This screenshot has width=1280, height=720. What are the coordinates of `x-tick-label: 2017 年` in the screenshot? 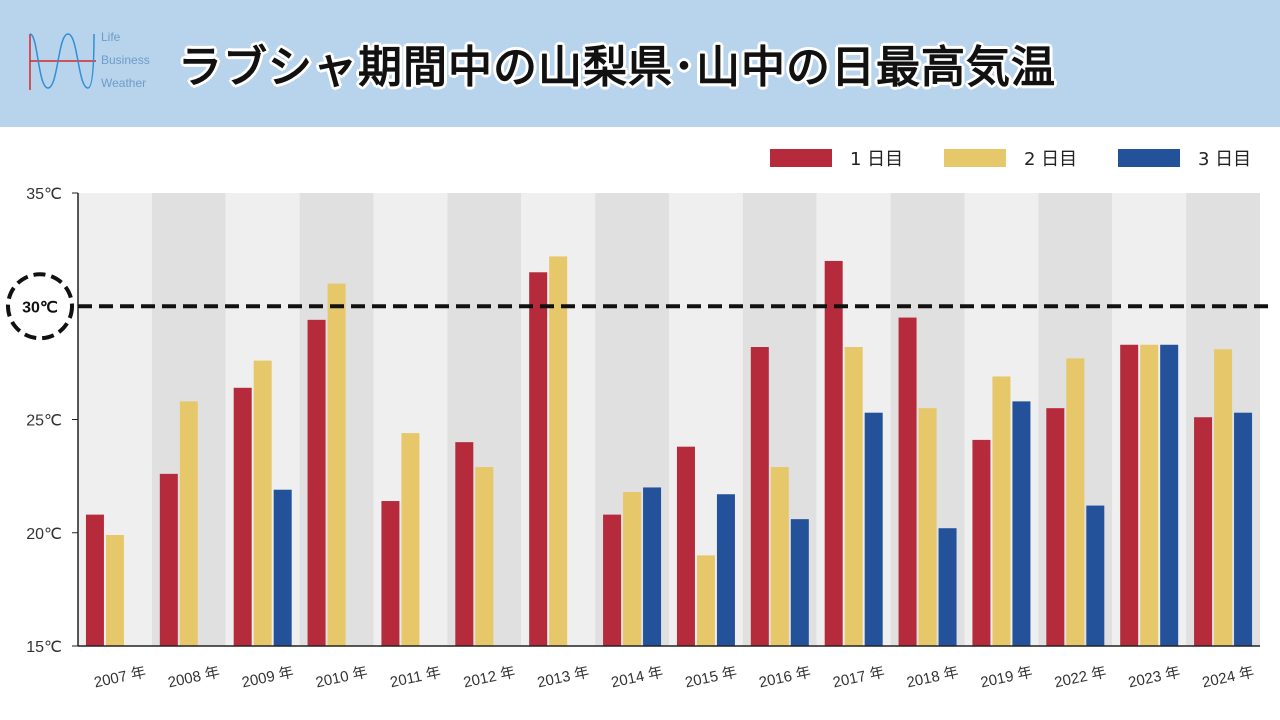 It's located at (858, 678).